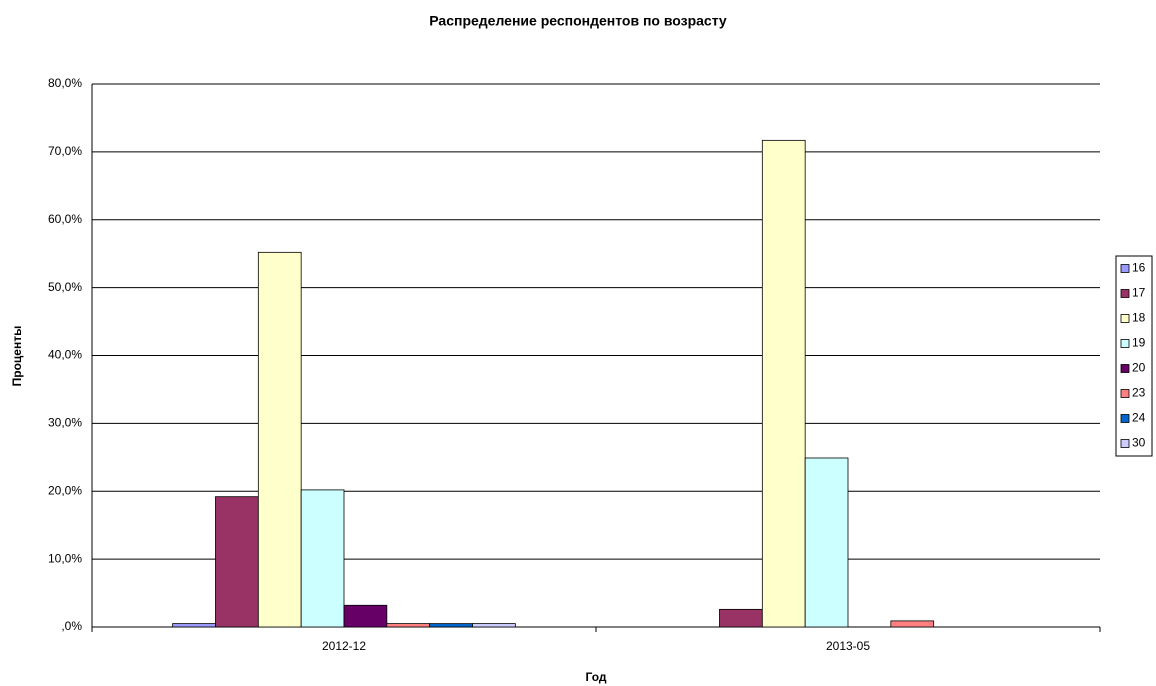  Describe the element at coordinates (65, 558) in the screenshot. I see `y-tick-label: 10,0%` at that location.